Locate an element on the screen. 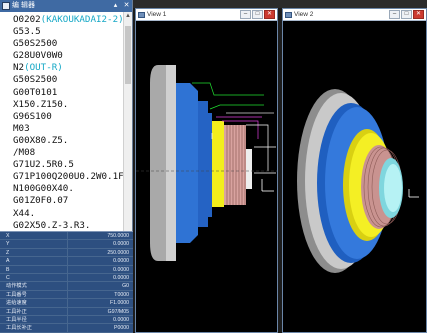  row-key: A is located at coordinates (8, 261).